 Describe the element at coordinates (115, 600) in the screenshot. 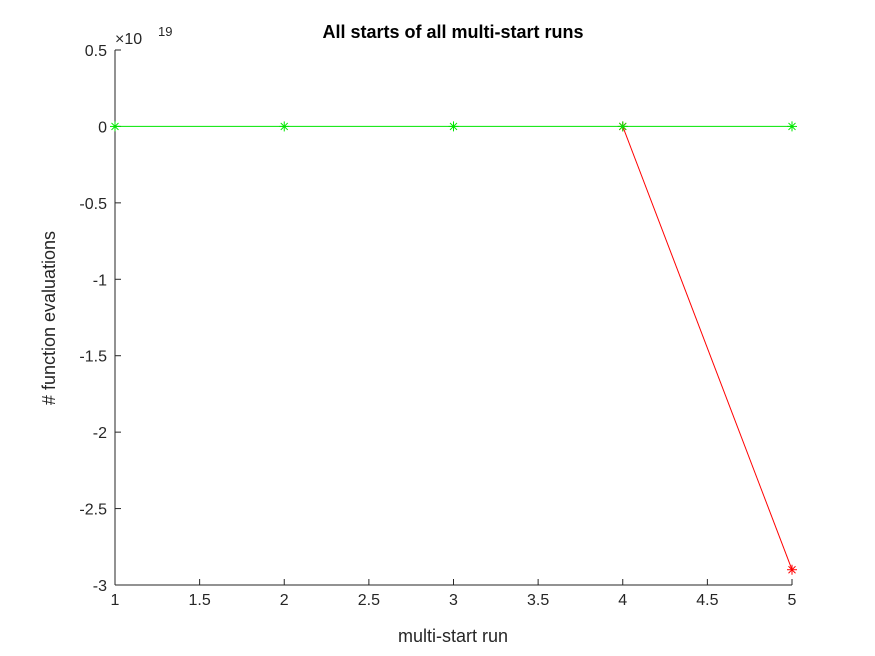

I see `x-tick-label: 1` at that location.